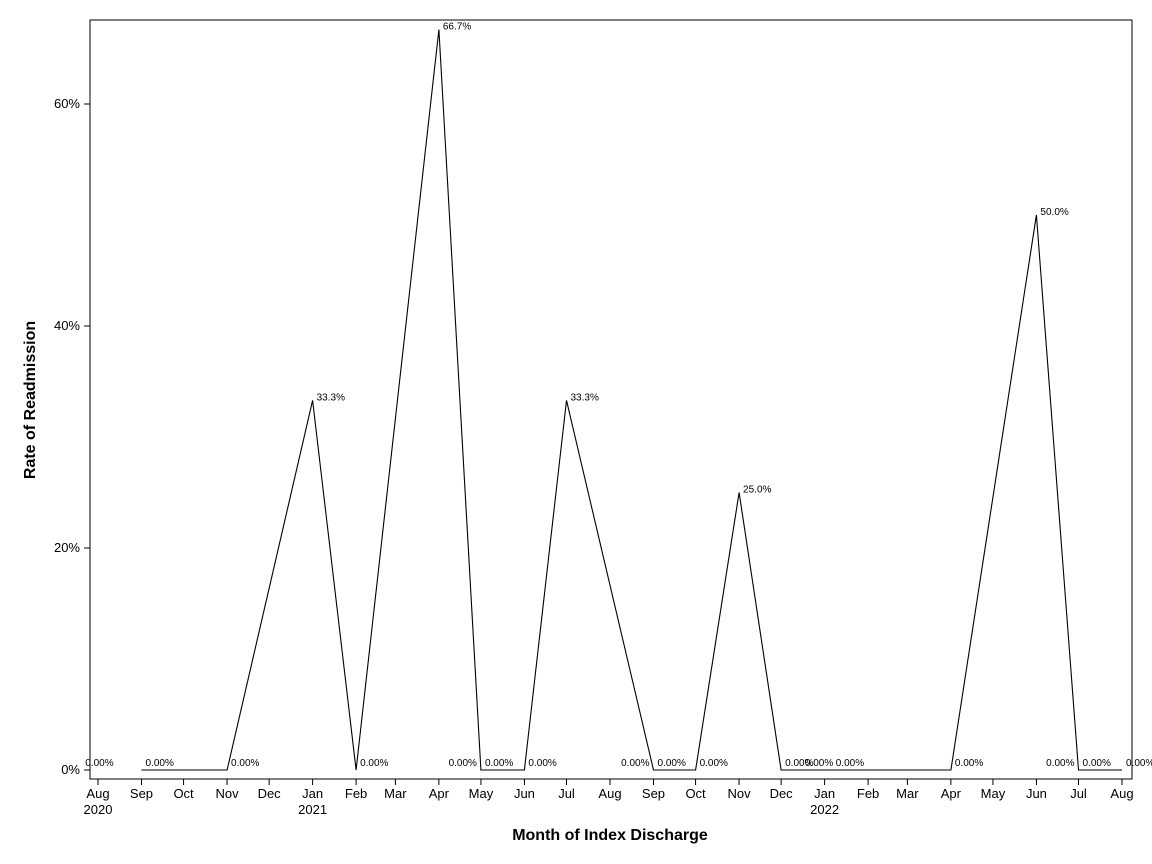  Describe the element at coordinates (67, 325) in the screenshot. I see `y-tick-label: 40%` at that location.